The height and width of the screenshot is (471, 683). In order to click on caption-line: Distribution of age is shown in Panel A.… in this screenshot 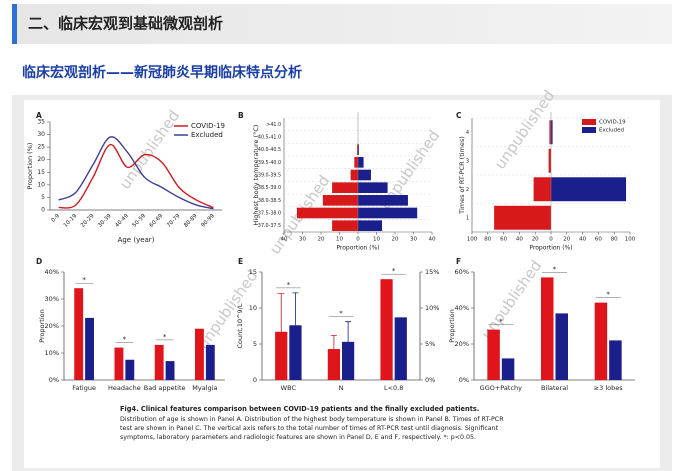, I will do `click(312, 419)`.